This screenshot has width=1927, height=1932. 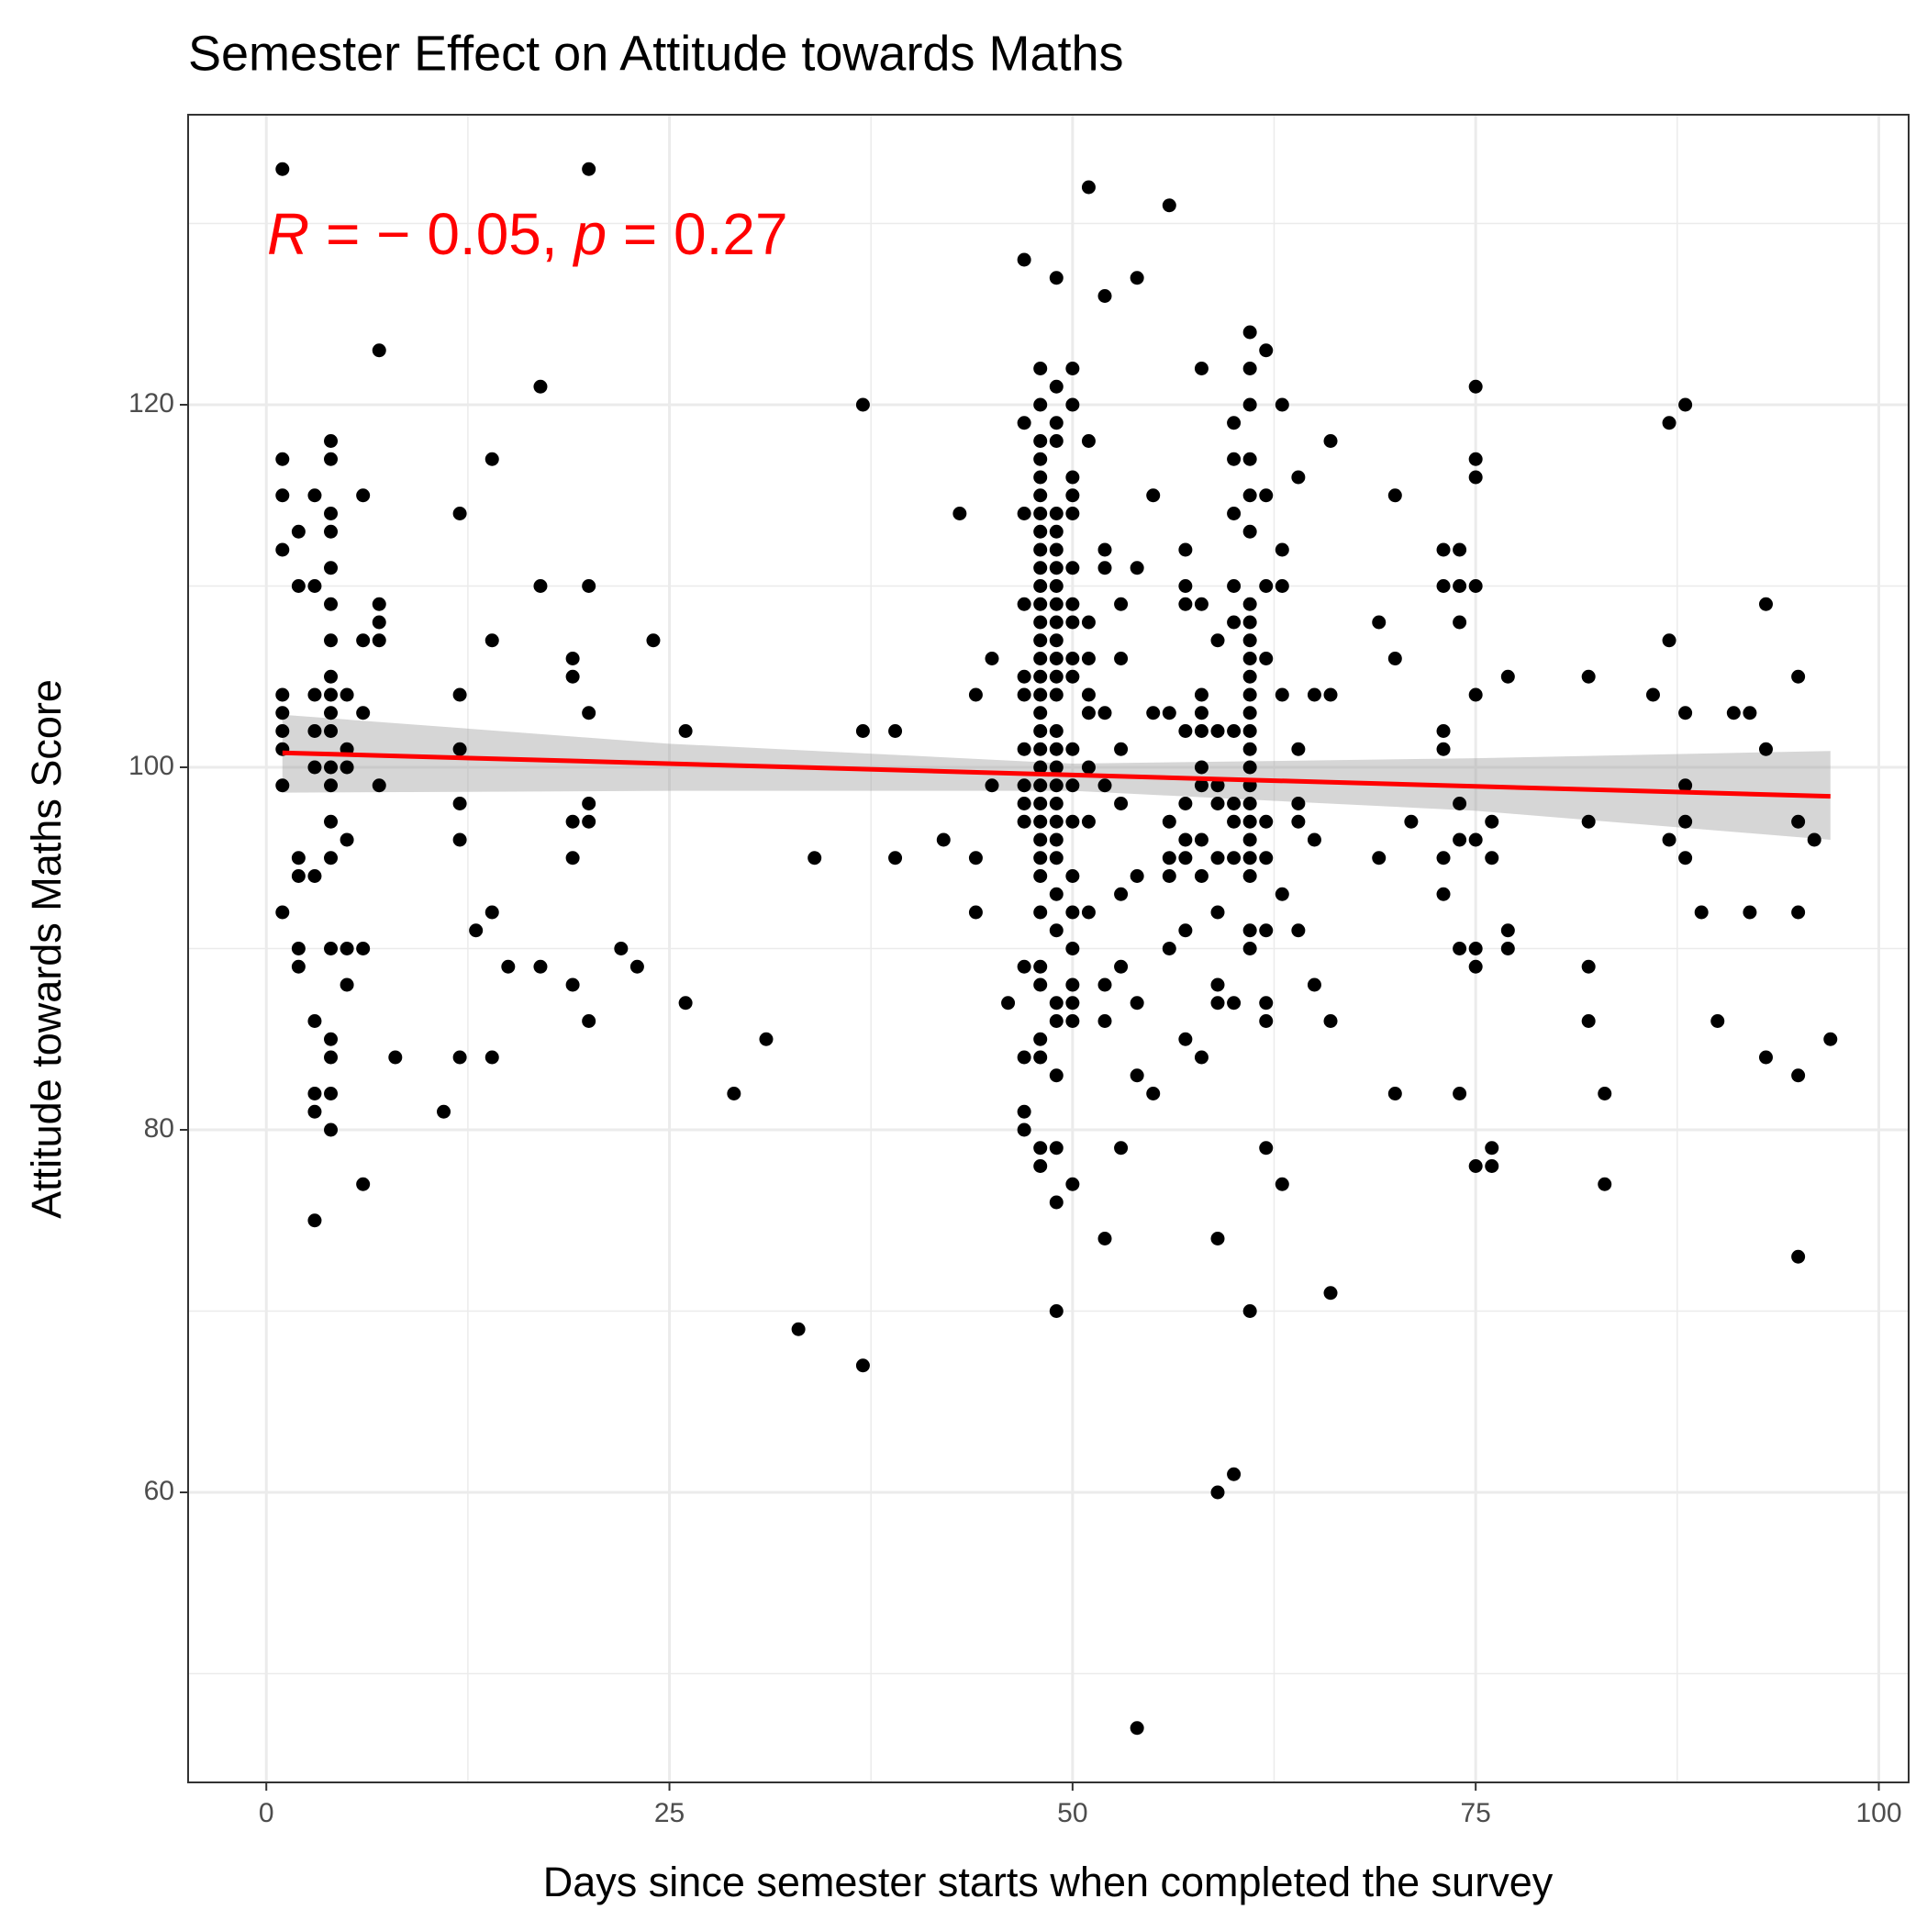 I want to click on fit-line, so click(x=1056, y=774).